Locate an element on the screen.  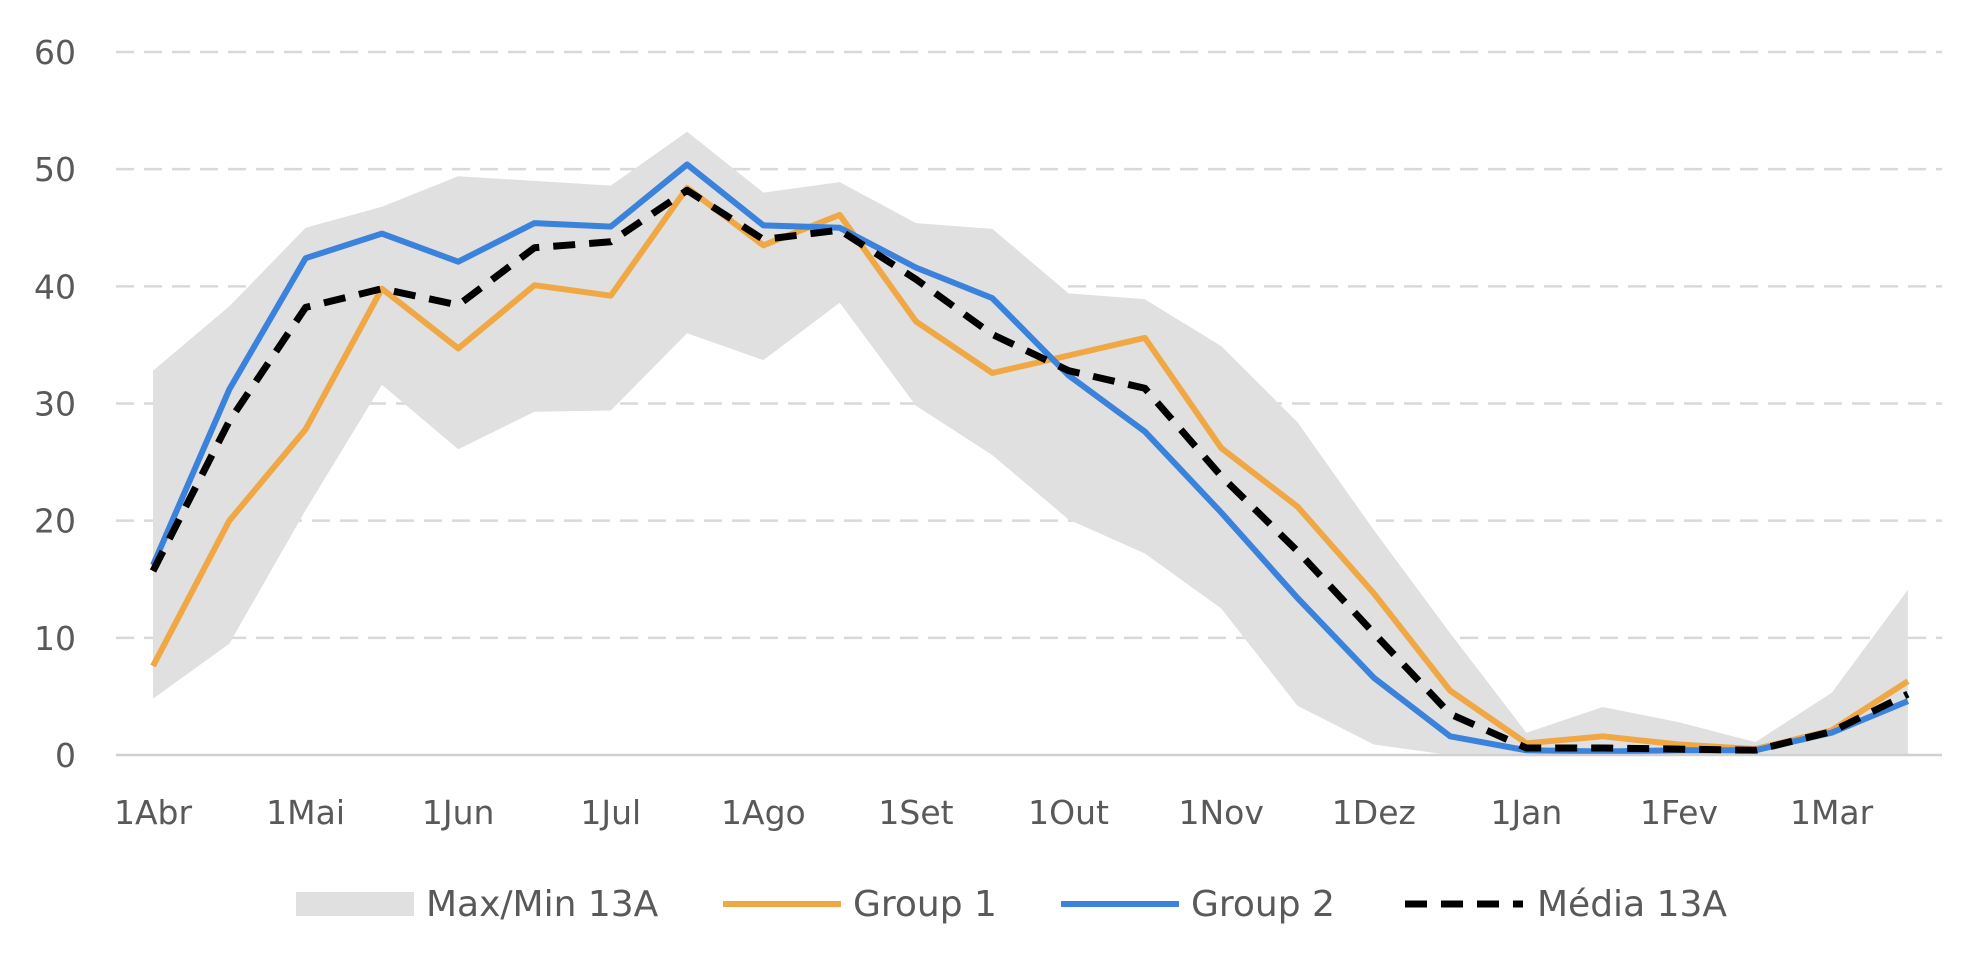
legend-label-group-2: Group 2 is located at coordinates (1263, 904).